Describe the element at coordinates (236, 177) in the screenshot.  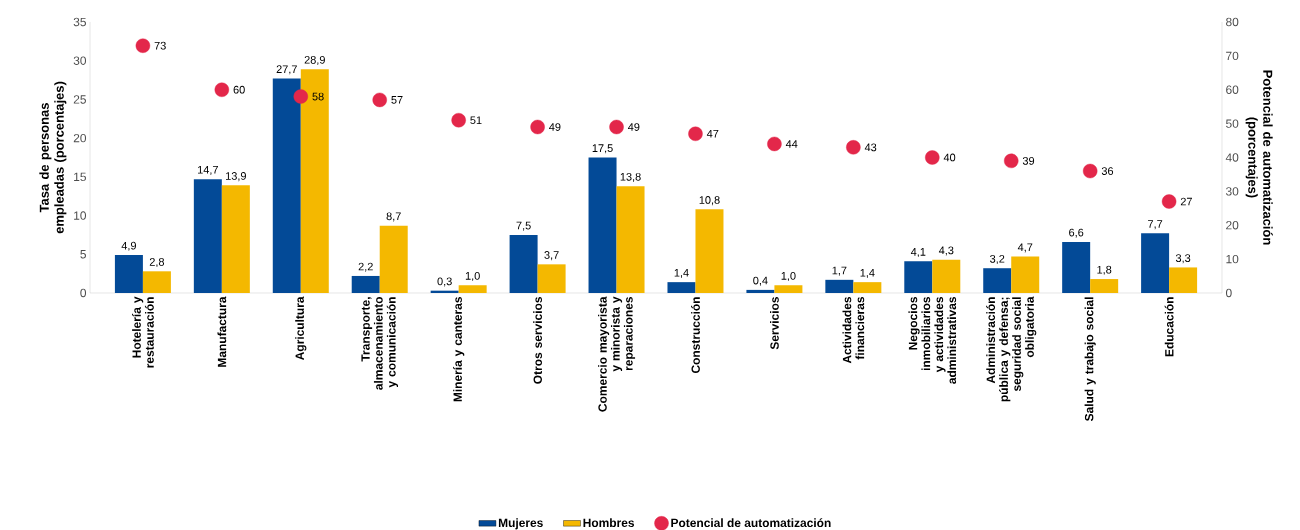
I see `data-label: 13,9` at that location.